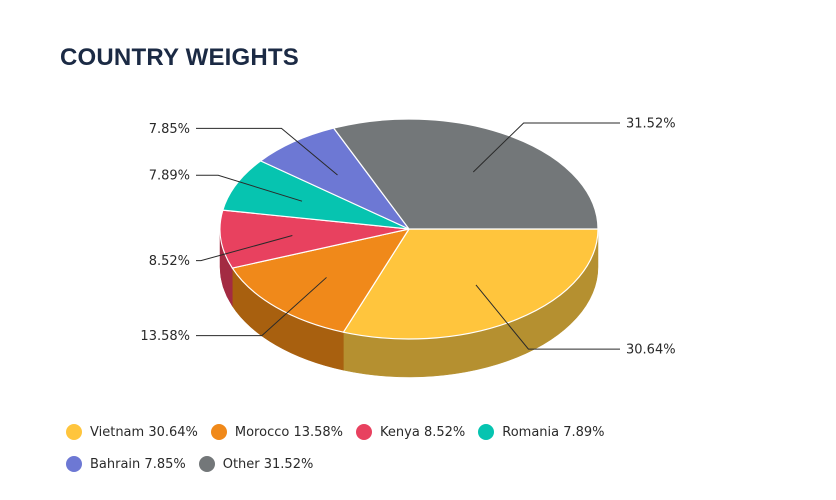 The height and width of the screenshot is (500, 836). What do you see at coordinates (169, 129) in the screenshot?
I see `data-label-bahrain: 7.85%` at bounding box center [169, 129].